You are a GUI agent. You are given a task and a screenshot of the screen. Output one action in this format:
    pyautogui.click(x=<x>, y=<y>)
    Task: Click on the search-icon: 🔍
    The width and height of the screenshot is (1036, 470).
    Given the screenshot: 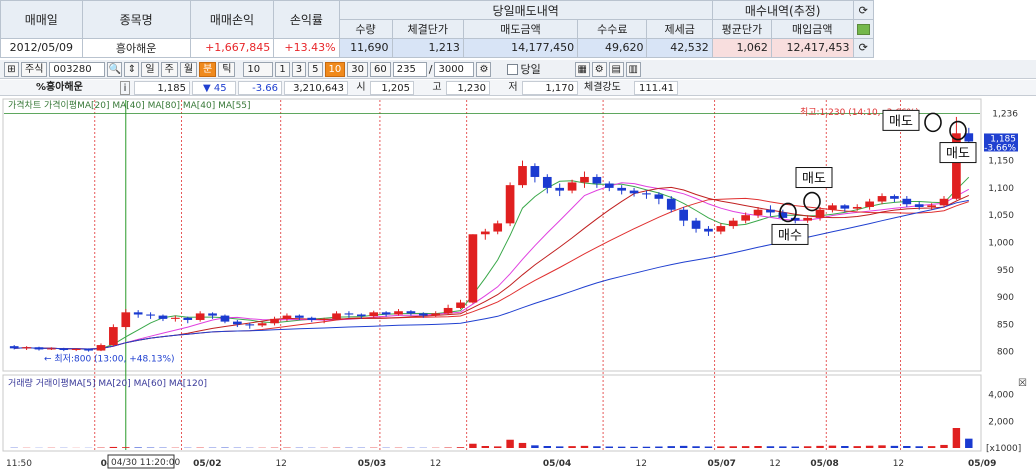 What is the action you would take?
    pyautogui.click(x=115, y=69)
    